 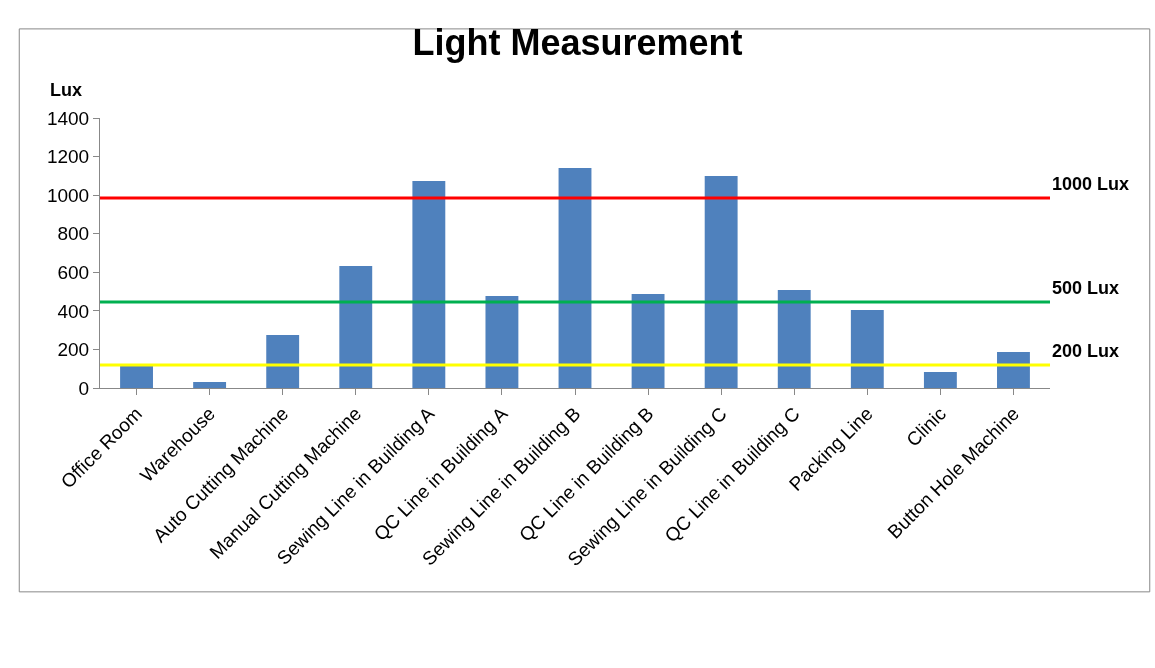 What do you see at coordinates (84, 388) in the screenshot?
I see `y-tick-label: 0` at bounding box center [84, 388].